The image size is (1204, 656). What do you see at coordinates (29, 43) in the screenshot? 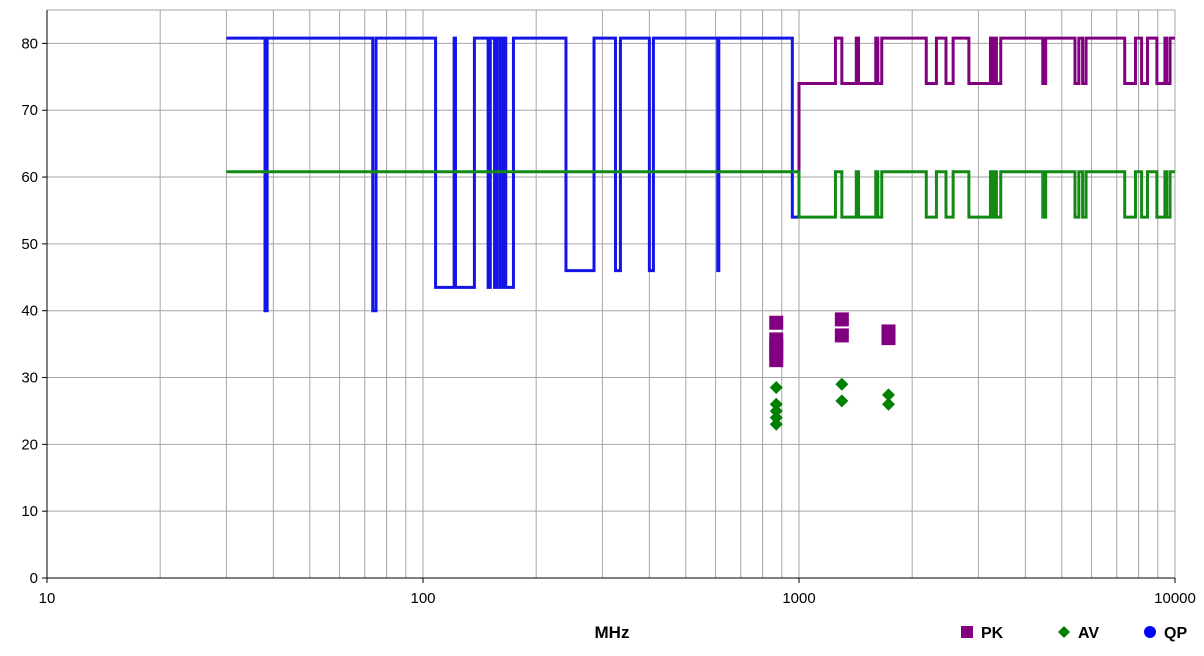
I see `y-tick-label: 80` at bounding box center [29, 43].